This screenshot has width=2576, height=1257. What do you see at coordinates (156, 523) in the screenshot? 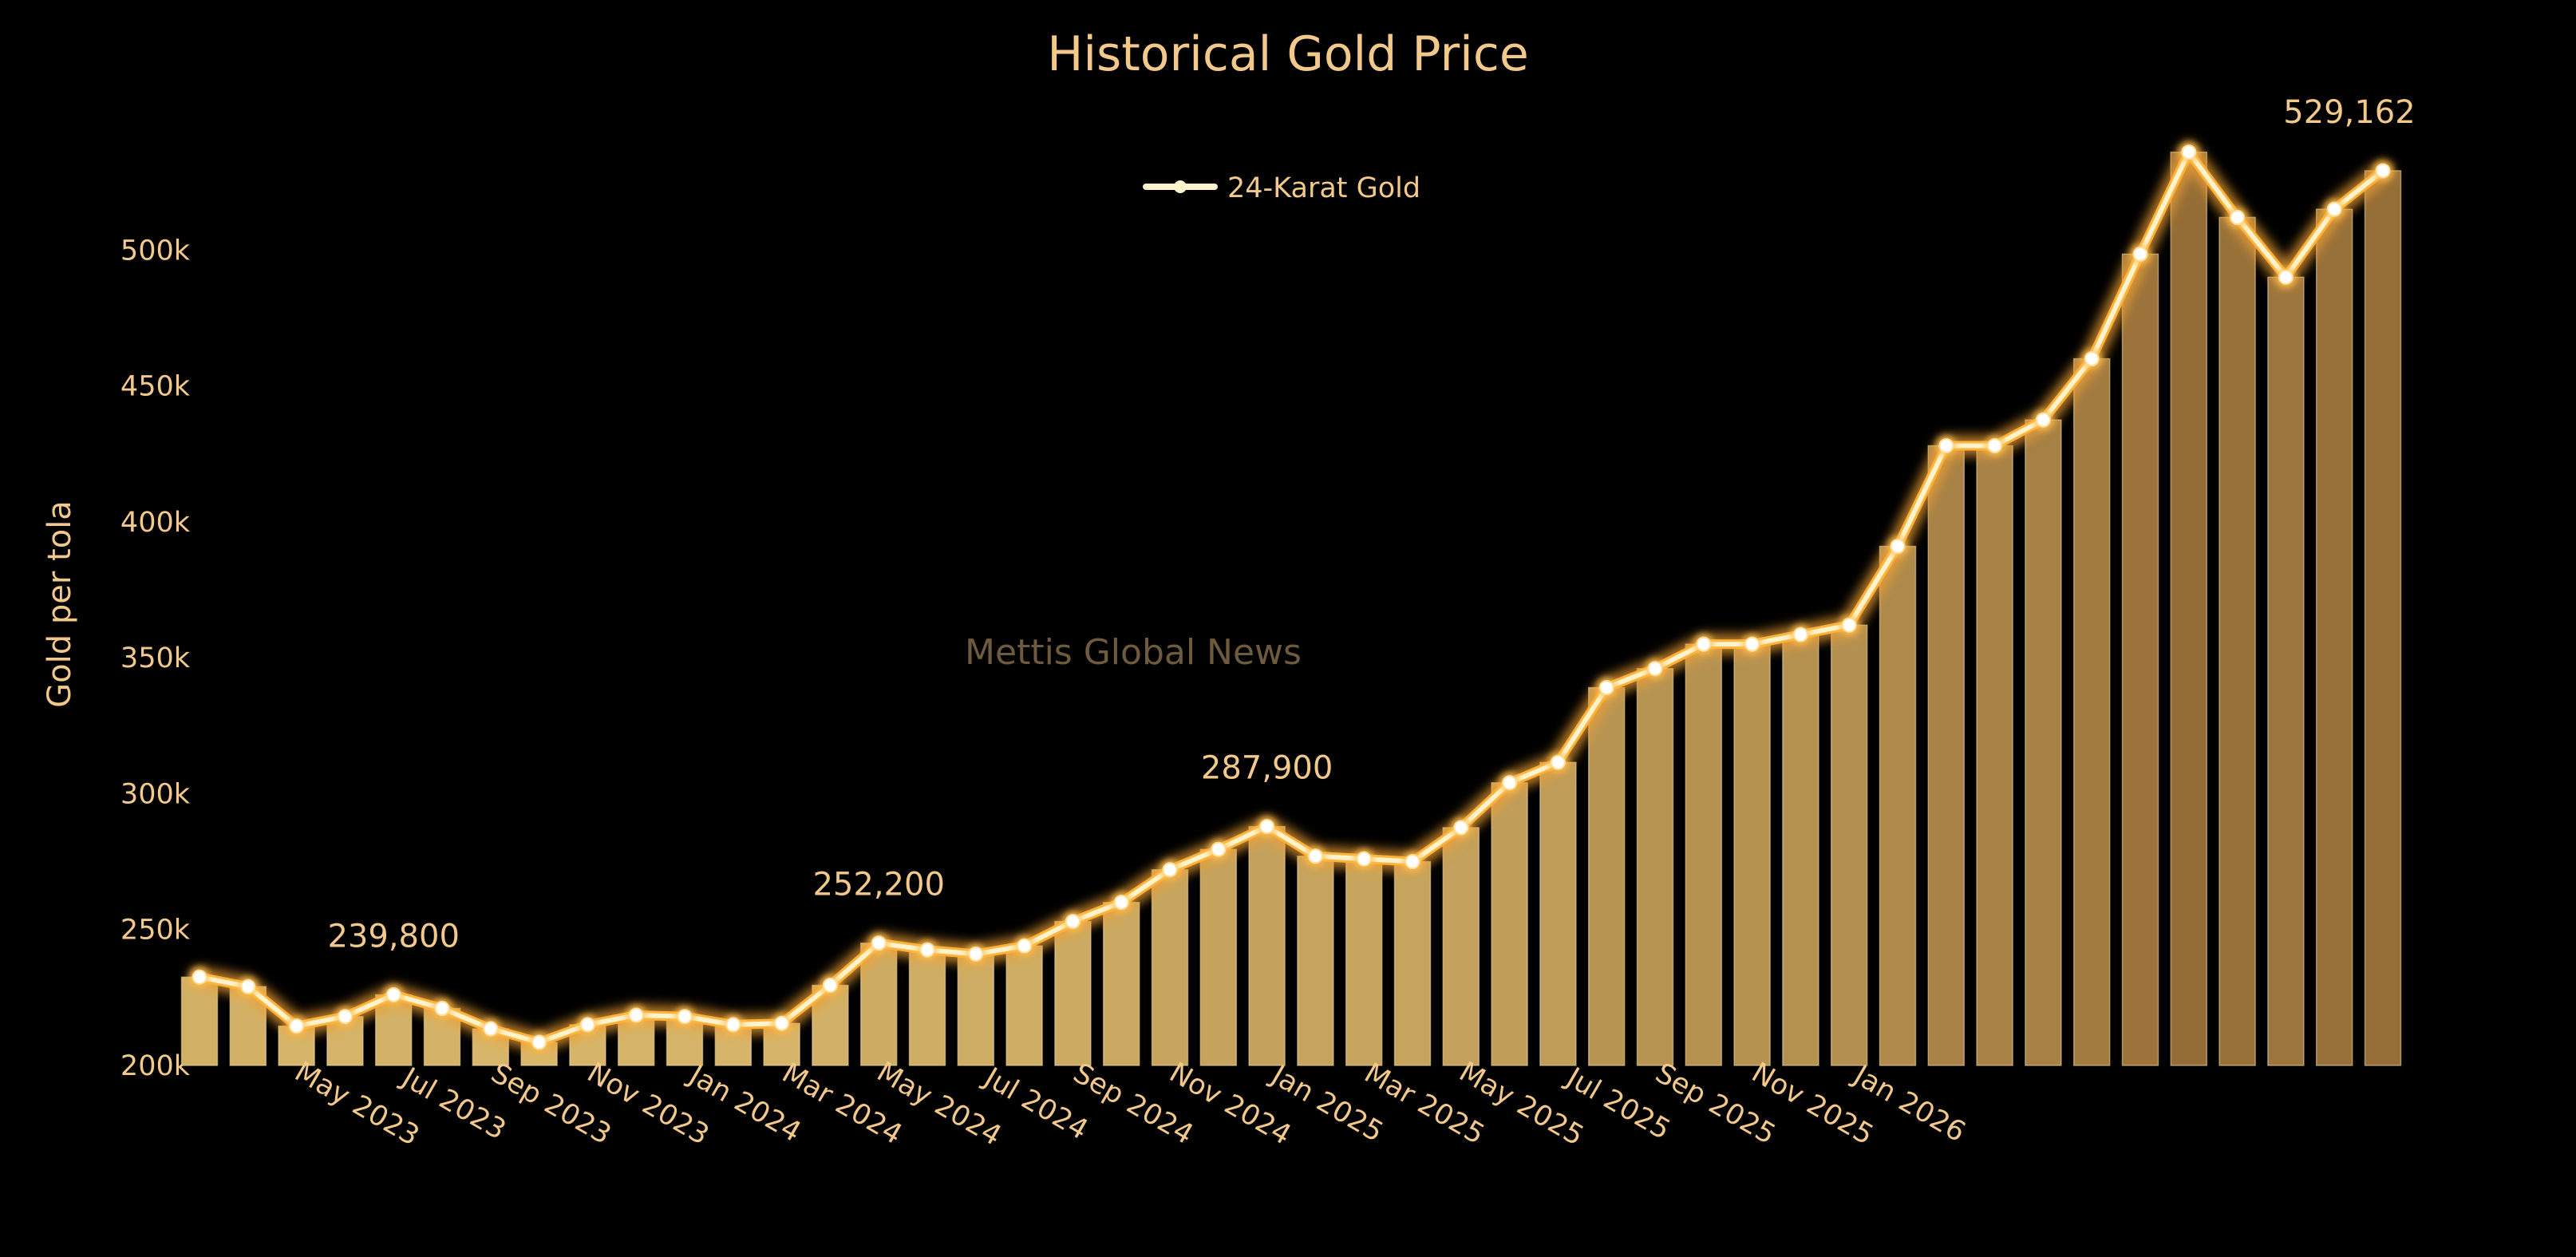
I see `y-tick-label: 400k` at bounding box center [156, 523].